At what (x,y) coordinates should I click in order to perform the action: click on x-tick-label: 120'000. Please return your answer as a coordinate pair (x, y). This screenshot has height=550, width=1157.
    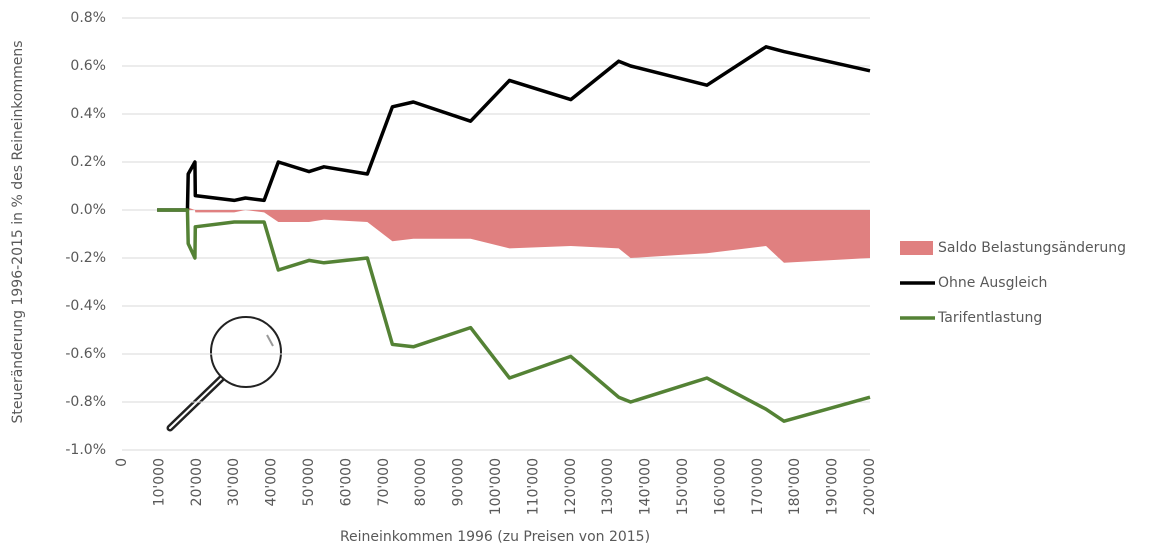
    Looking at the image, I should click on (571, 486).